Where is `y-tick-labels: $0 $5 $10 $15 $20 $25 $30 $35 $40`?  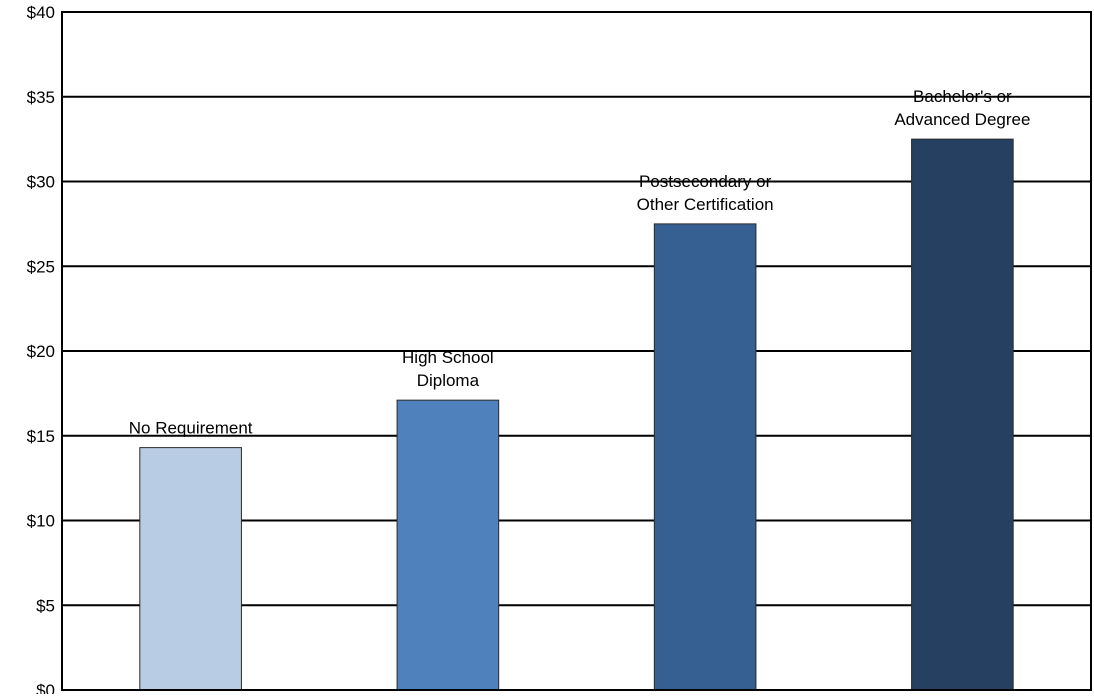 y-tick-labels: $0 $5 $10 $15 $20 $25 $30 $35 $40 is located at coordinates (41, 351).